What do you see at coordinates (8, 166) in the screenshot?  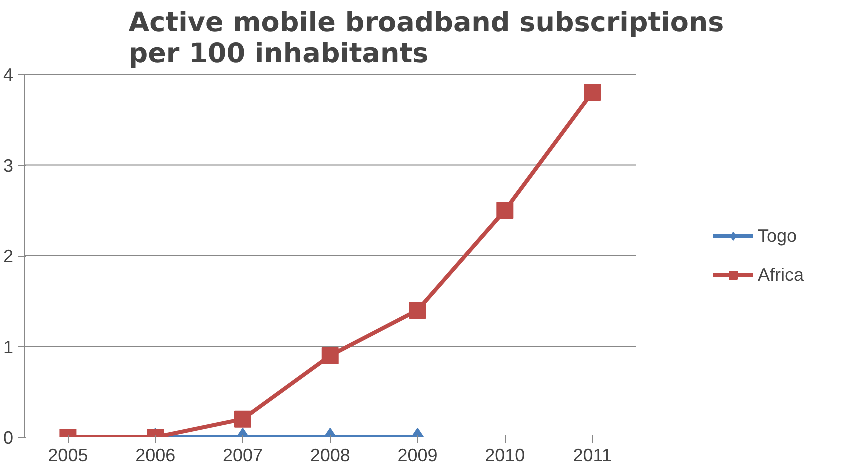 I see `y-tick-label: 3` at bounding box center [8, 166].